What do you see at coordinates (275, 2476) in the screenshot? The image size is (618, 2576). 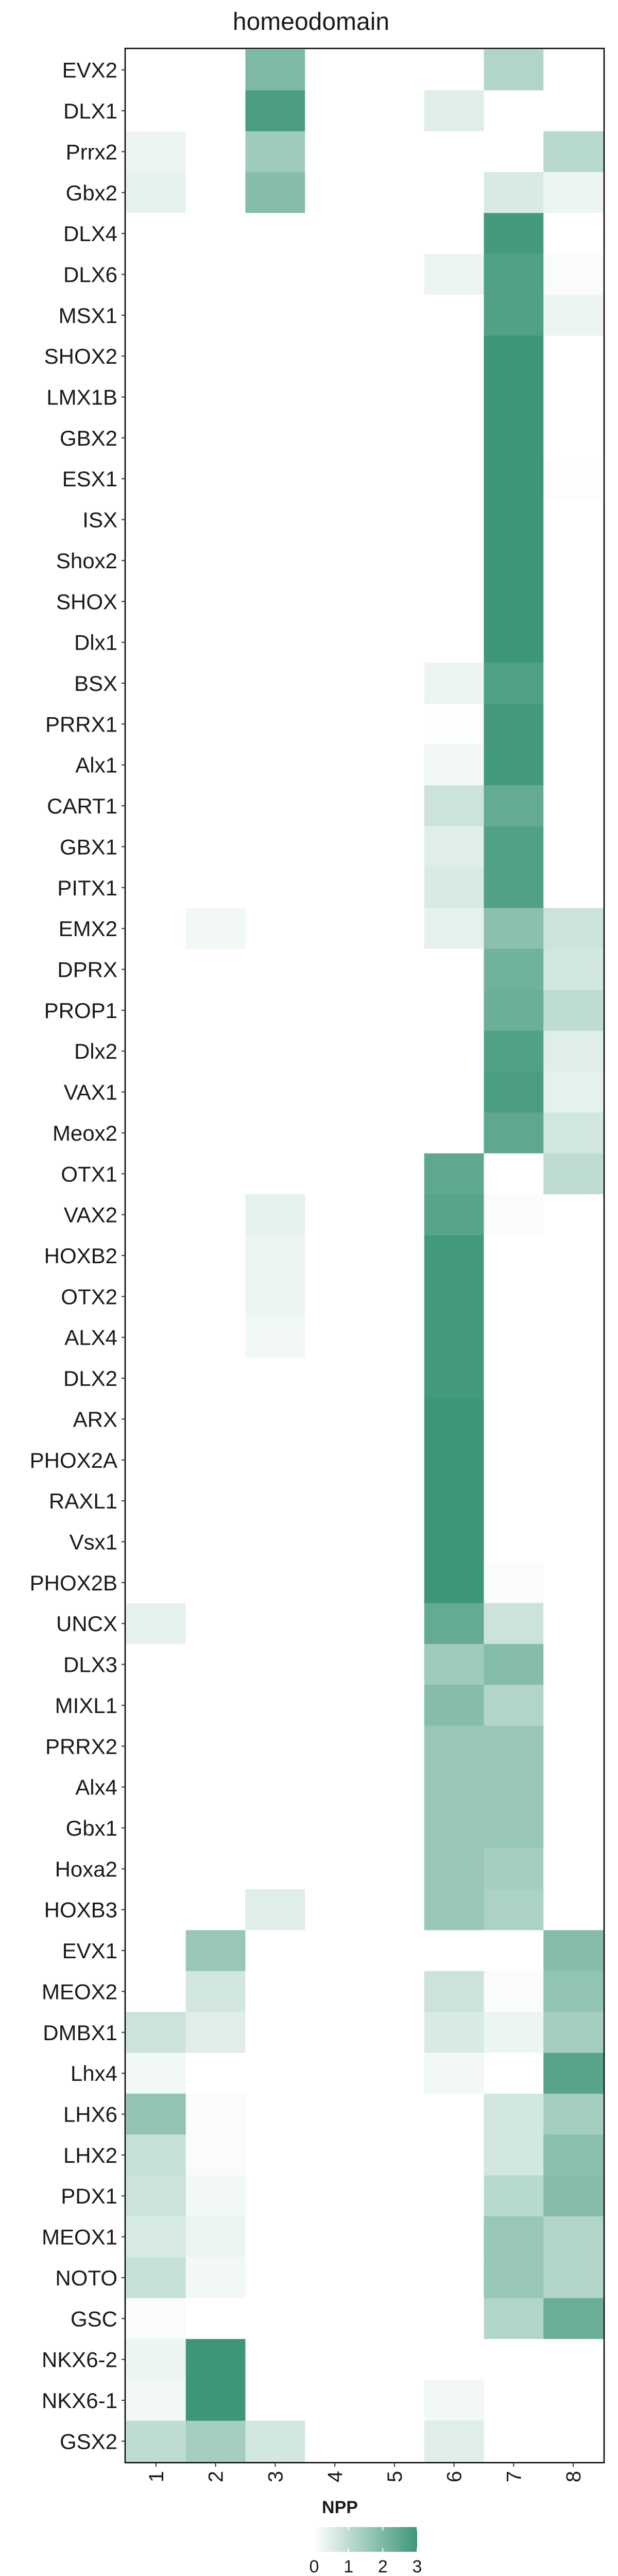 I see `x-tick-label: 3` at bounding box center [275, 2476].